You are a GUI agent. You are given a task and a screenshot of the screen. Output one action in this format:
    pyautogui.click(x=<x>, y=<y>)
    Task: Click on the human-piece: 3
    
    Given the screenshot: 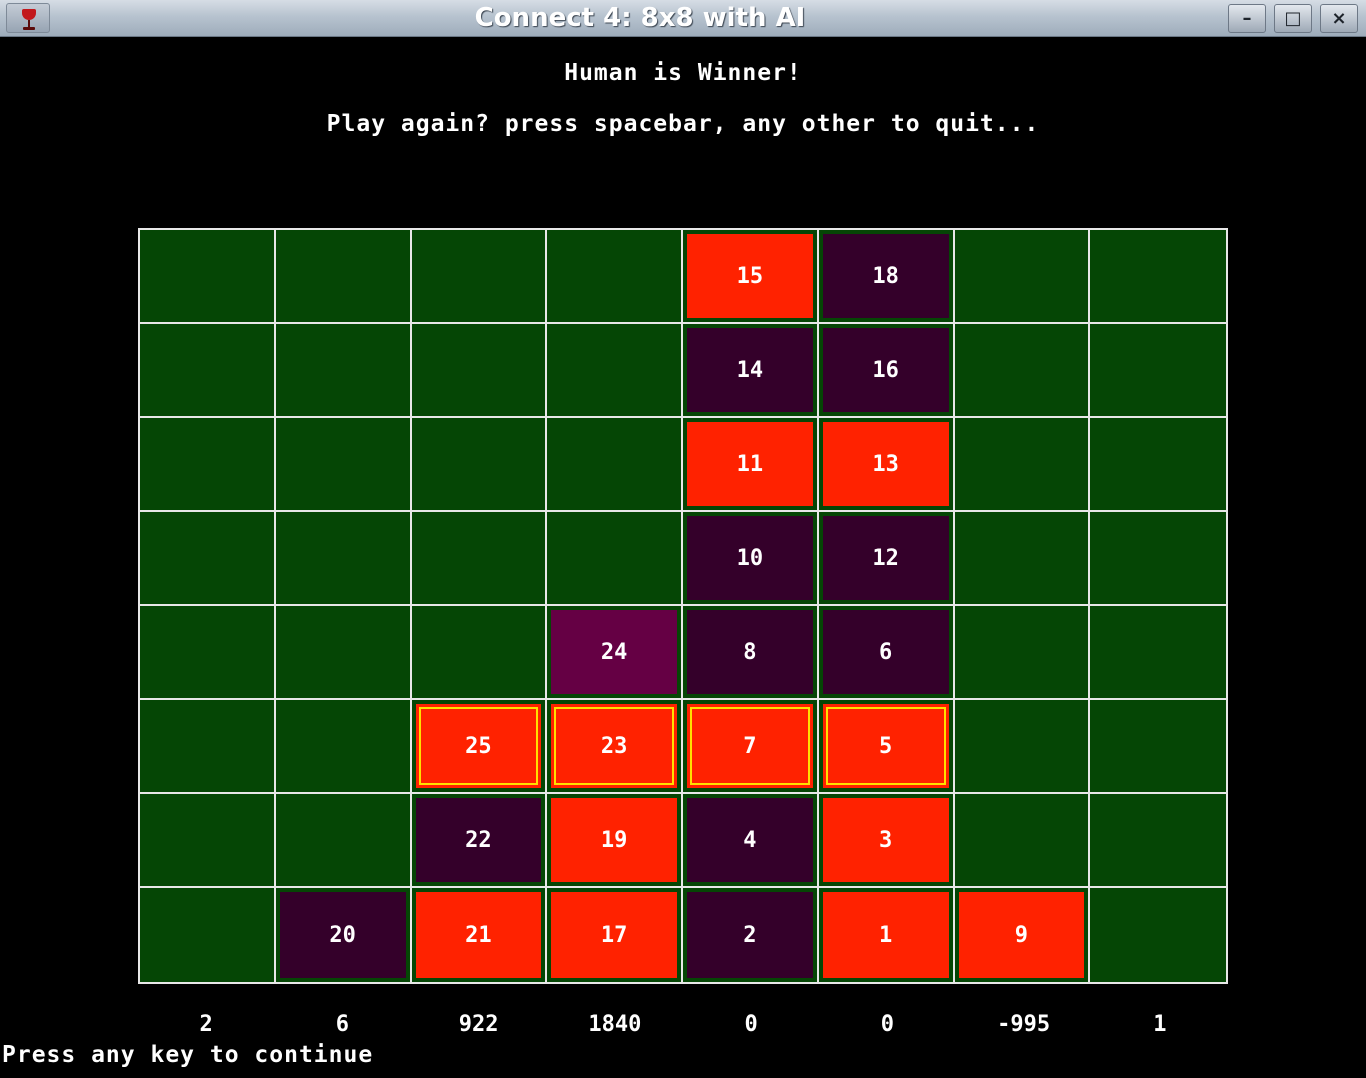 What is the action you would take?
    pyautogui.click(x=885, y=840)
    